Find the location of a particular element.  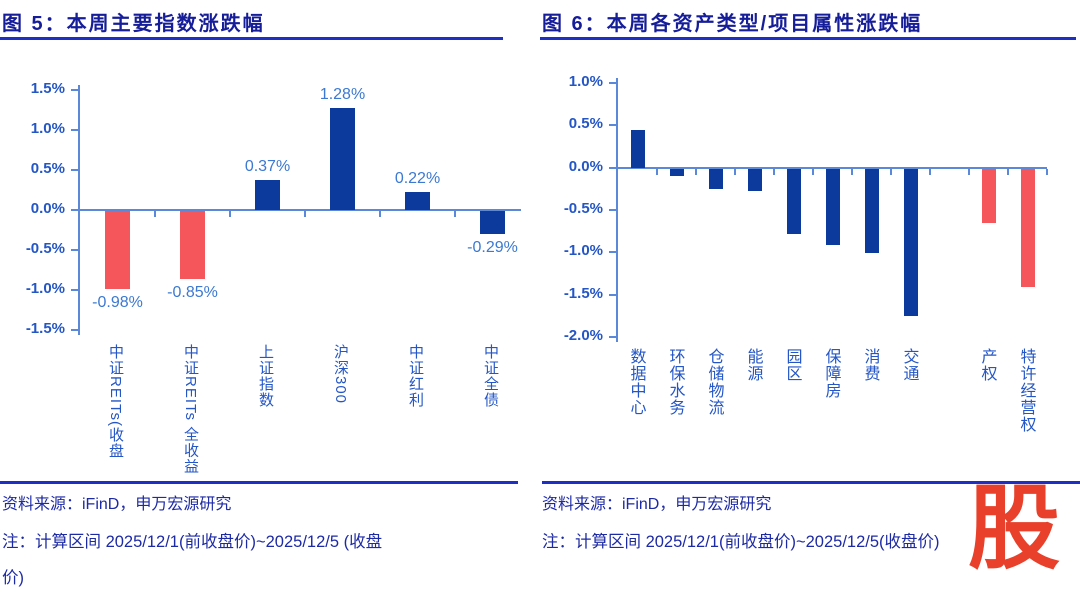

bar-value-label: 1.28% is located at coordinates (342, 94).